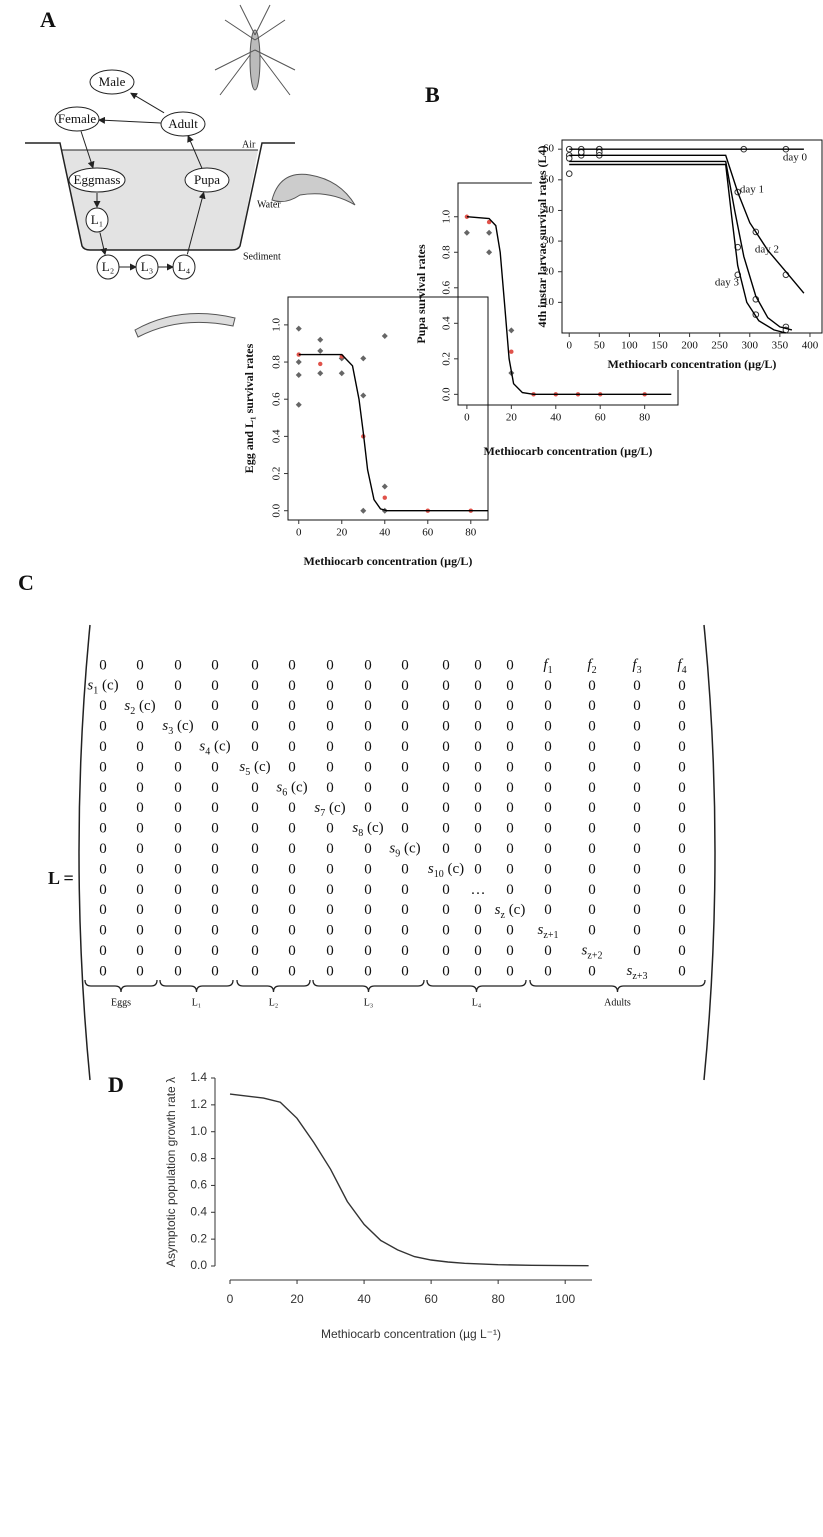 This screenshot has height=1537, width=823. Describe the element at coordinates (498, 1299) in the screenshot. I see `x-tick-label: 80` at that location.